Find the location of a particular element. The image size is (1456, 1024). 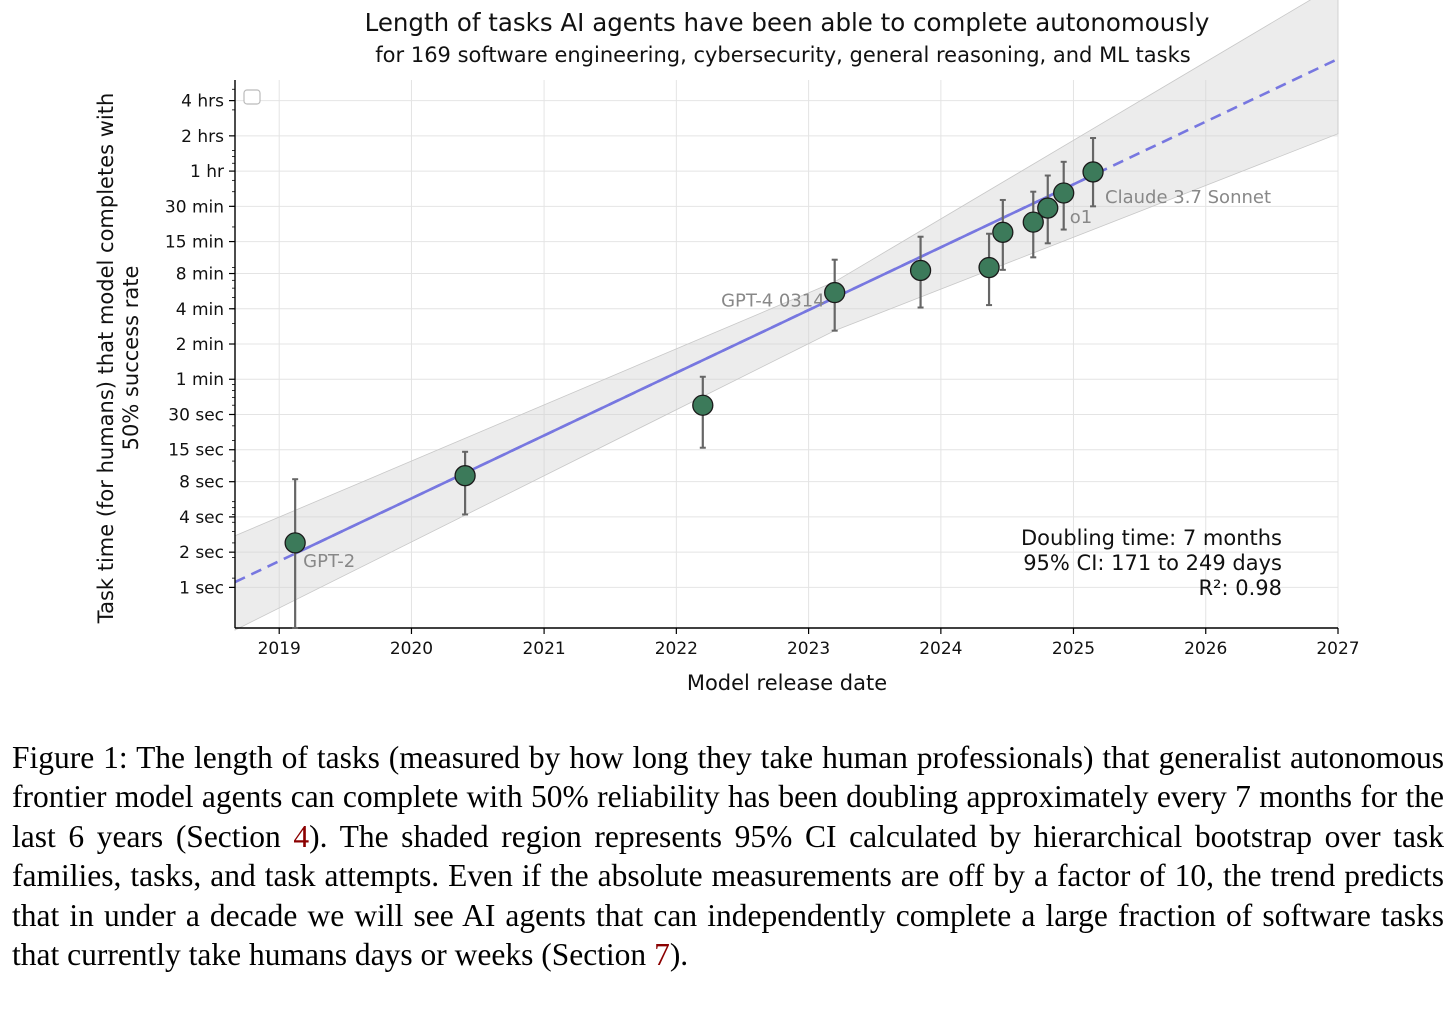

x-axis-label: Model release date is located at coordinates (787, 683).